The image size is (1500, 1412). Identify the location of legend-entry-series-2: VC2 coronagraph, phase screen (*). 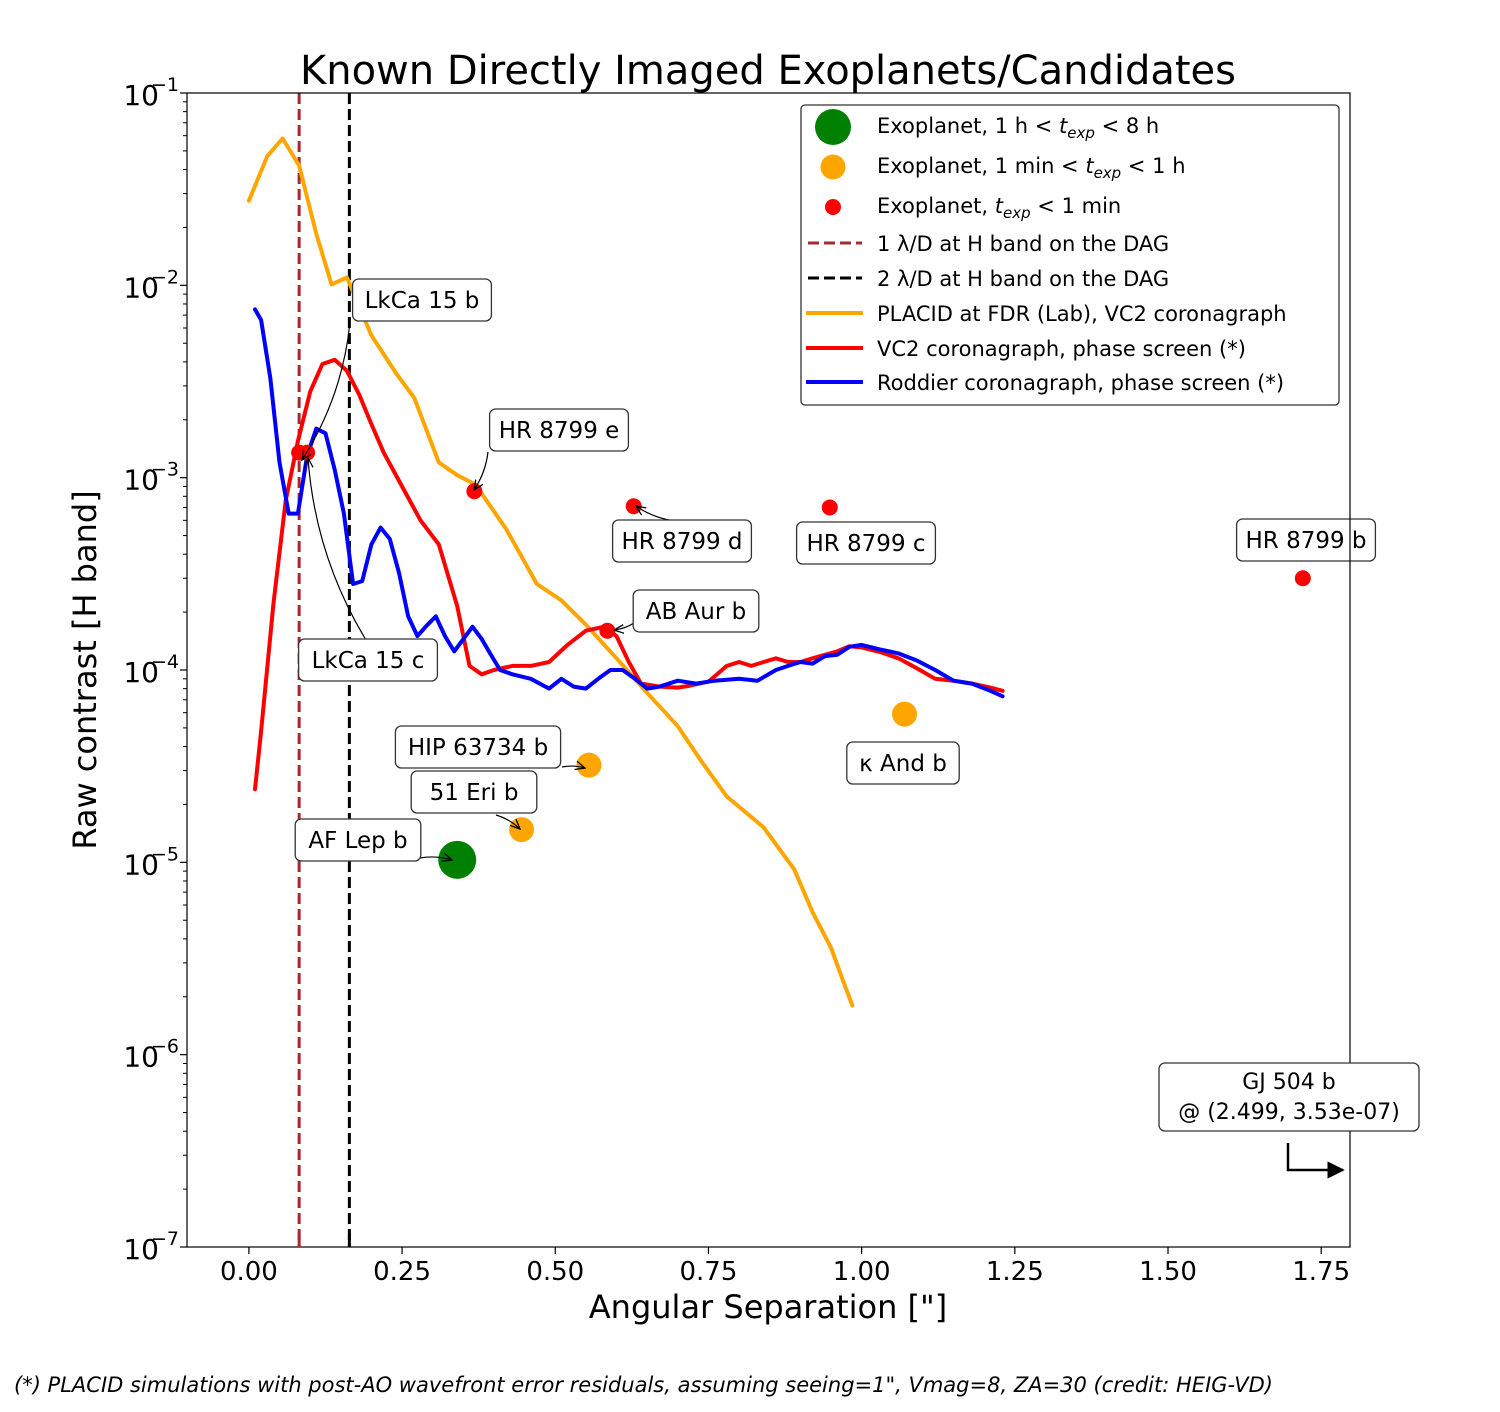
(1026, 349).